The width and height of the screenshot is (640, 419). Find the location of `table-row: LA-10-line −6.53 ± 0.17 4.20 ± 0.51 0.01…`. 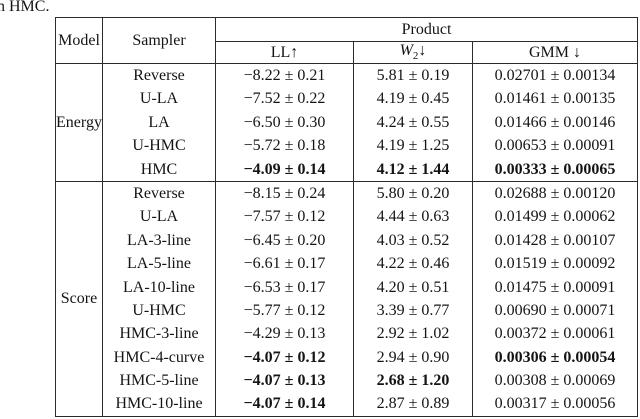

table-row: LA-10-line −6.53 ± 0.17 4.20 ± 0.51 0.01… is located at coordinates (347, 287).